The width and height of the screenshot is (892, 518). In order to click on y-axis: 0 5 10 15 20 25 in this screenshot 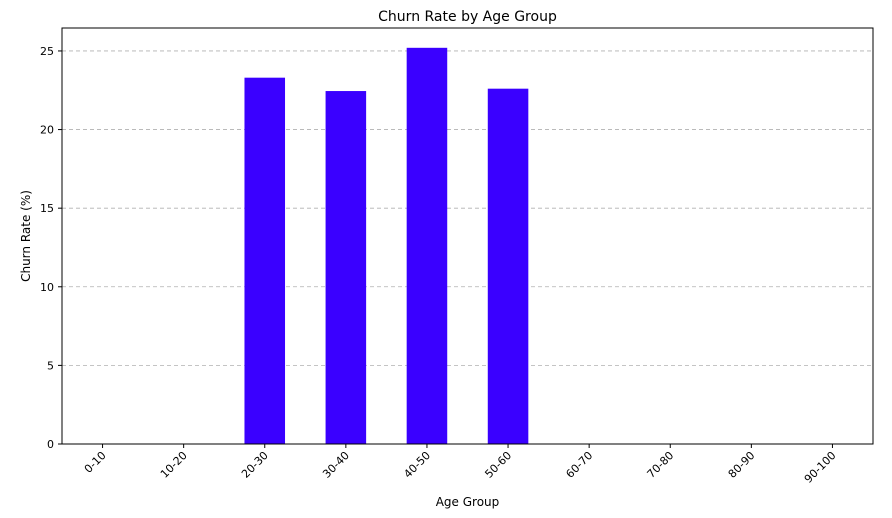, I will do `click(51, 248)`.